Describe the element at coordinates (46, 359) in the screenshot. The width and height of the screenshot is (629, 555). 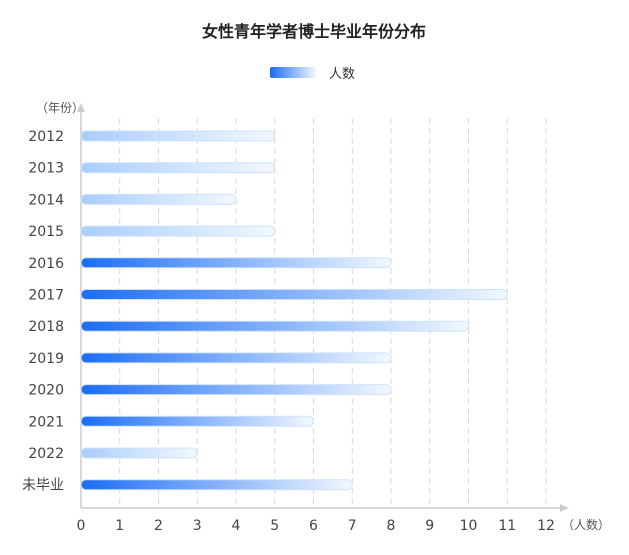
I see `y-tick-label: 2019` at that location.